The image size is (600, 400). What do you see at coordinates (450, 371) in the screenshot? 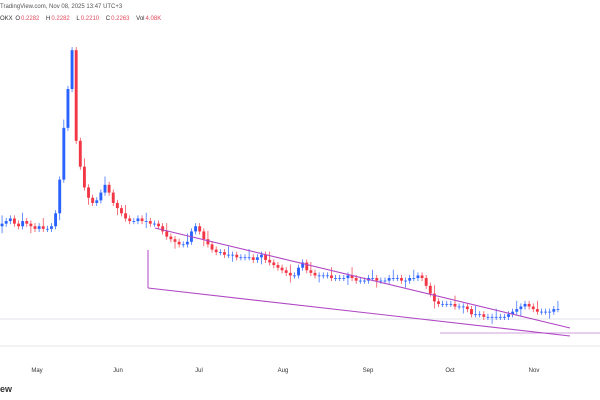
I see `x-tick-label: Oct` at bounding box center [450, 371].